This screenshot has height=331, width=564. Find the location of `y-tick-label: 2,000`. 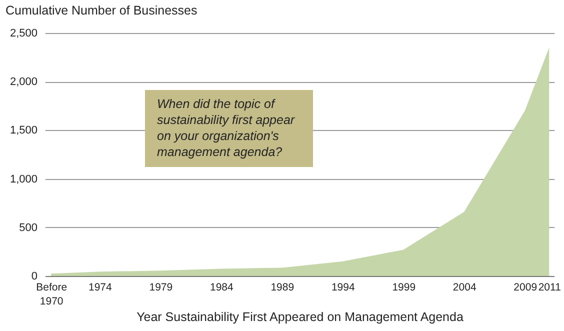

y-tick-label: 2,000 is located at coordinates (24, 82).